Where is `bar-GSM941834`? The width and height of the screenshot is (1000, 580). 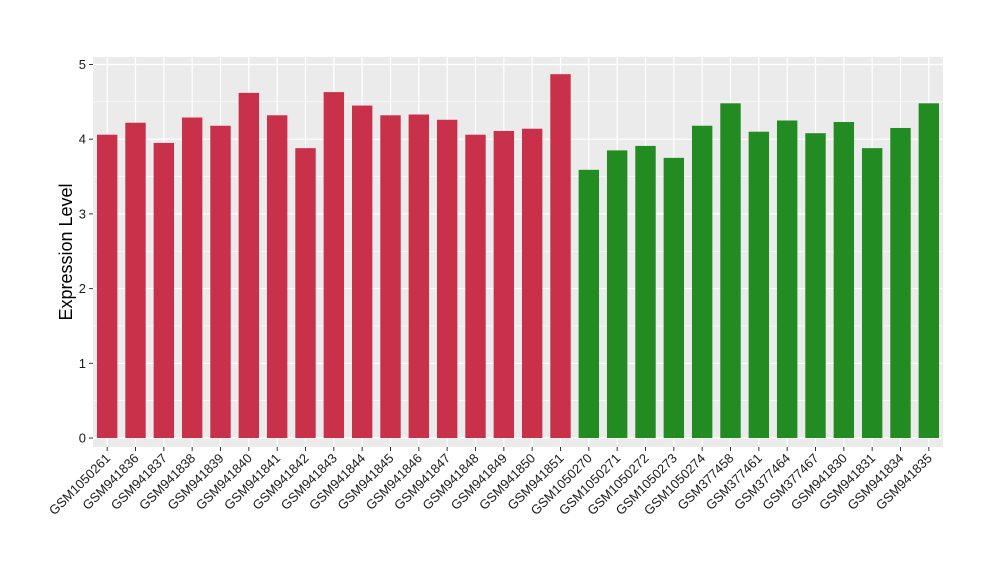 bar-GSM941834 is located at coordinates (900, 283).